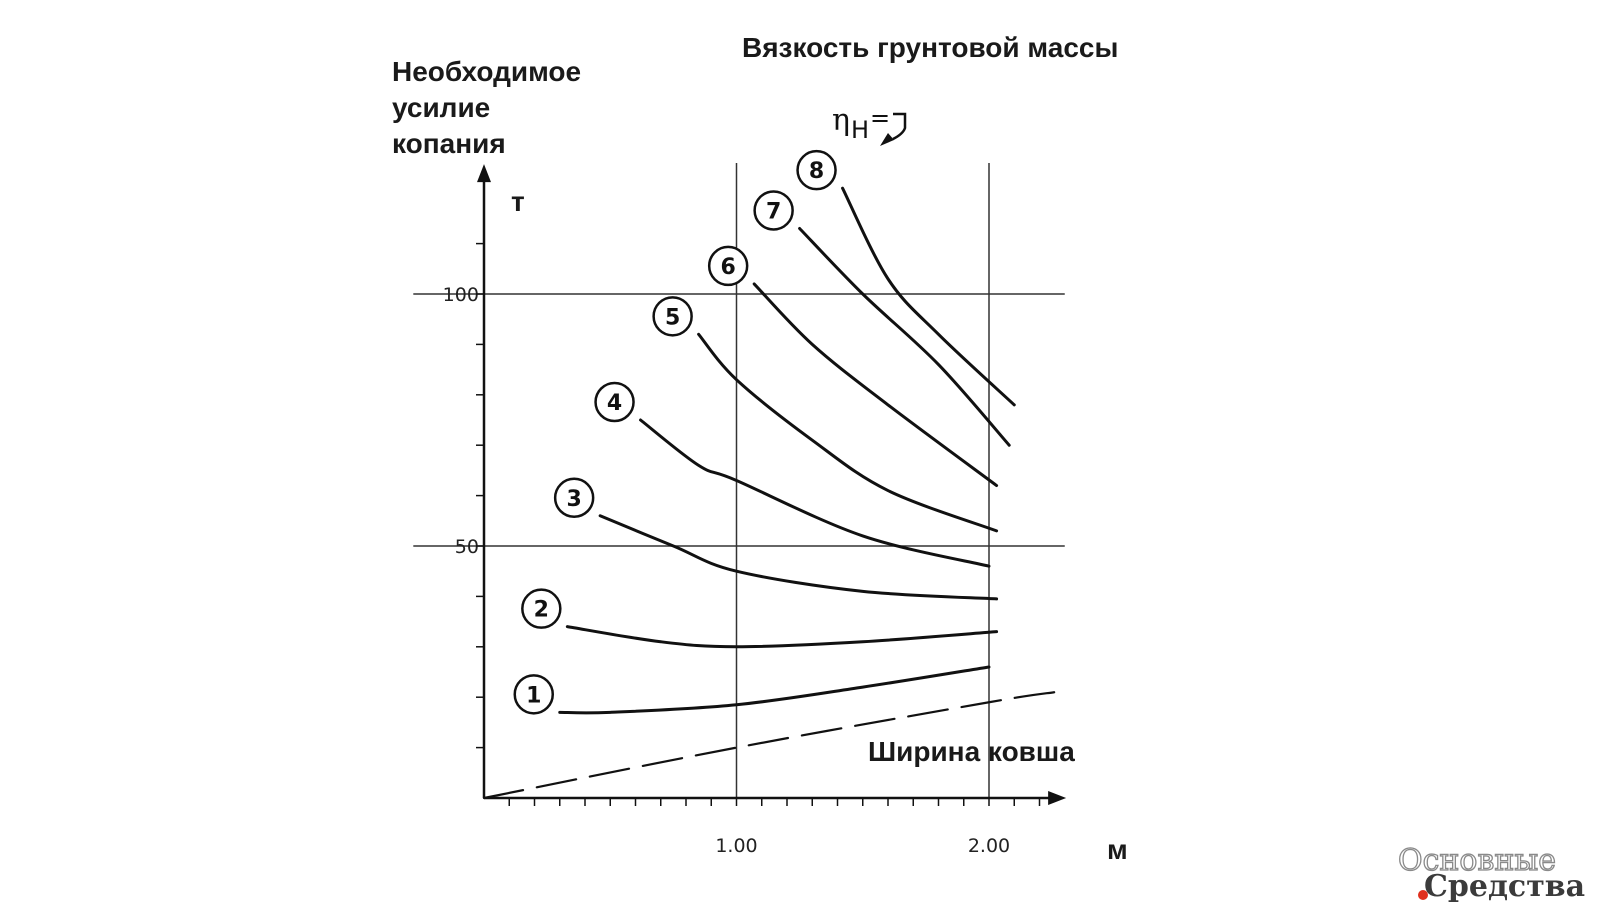  Describe the element at coordinates (449, 143) in the screenshot. I see `y-axis-label-line-3: копания` at that location.